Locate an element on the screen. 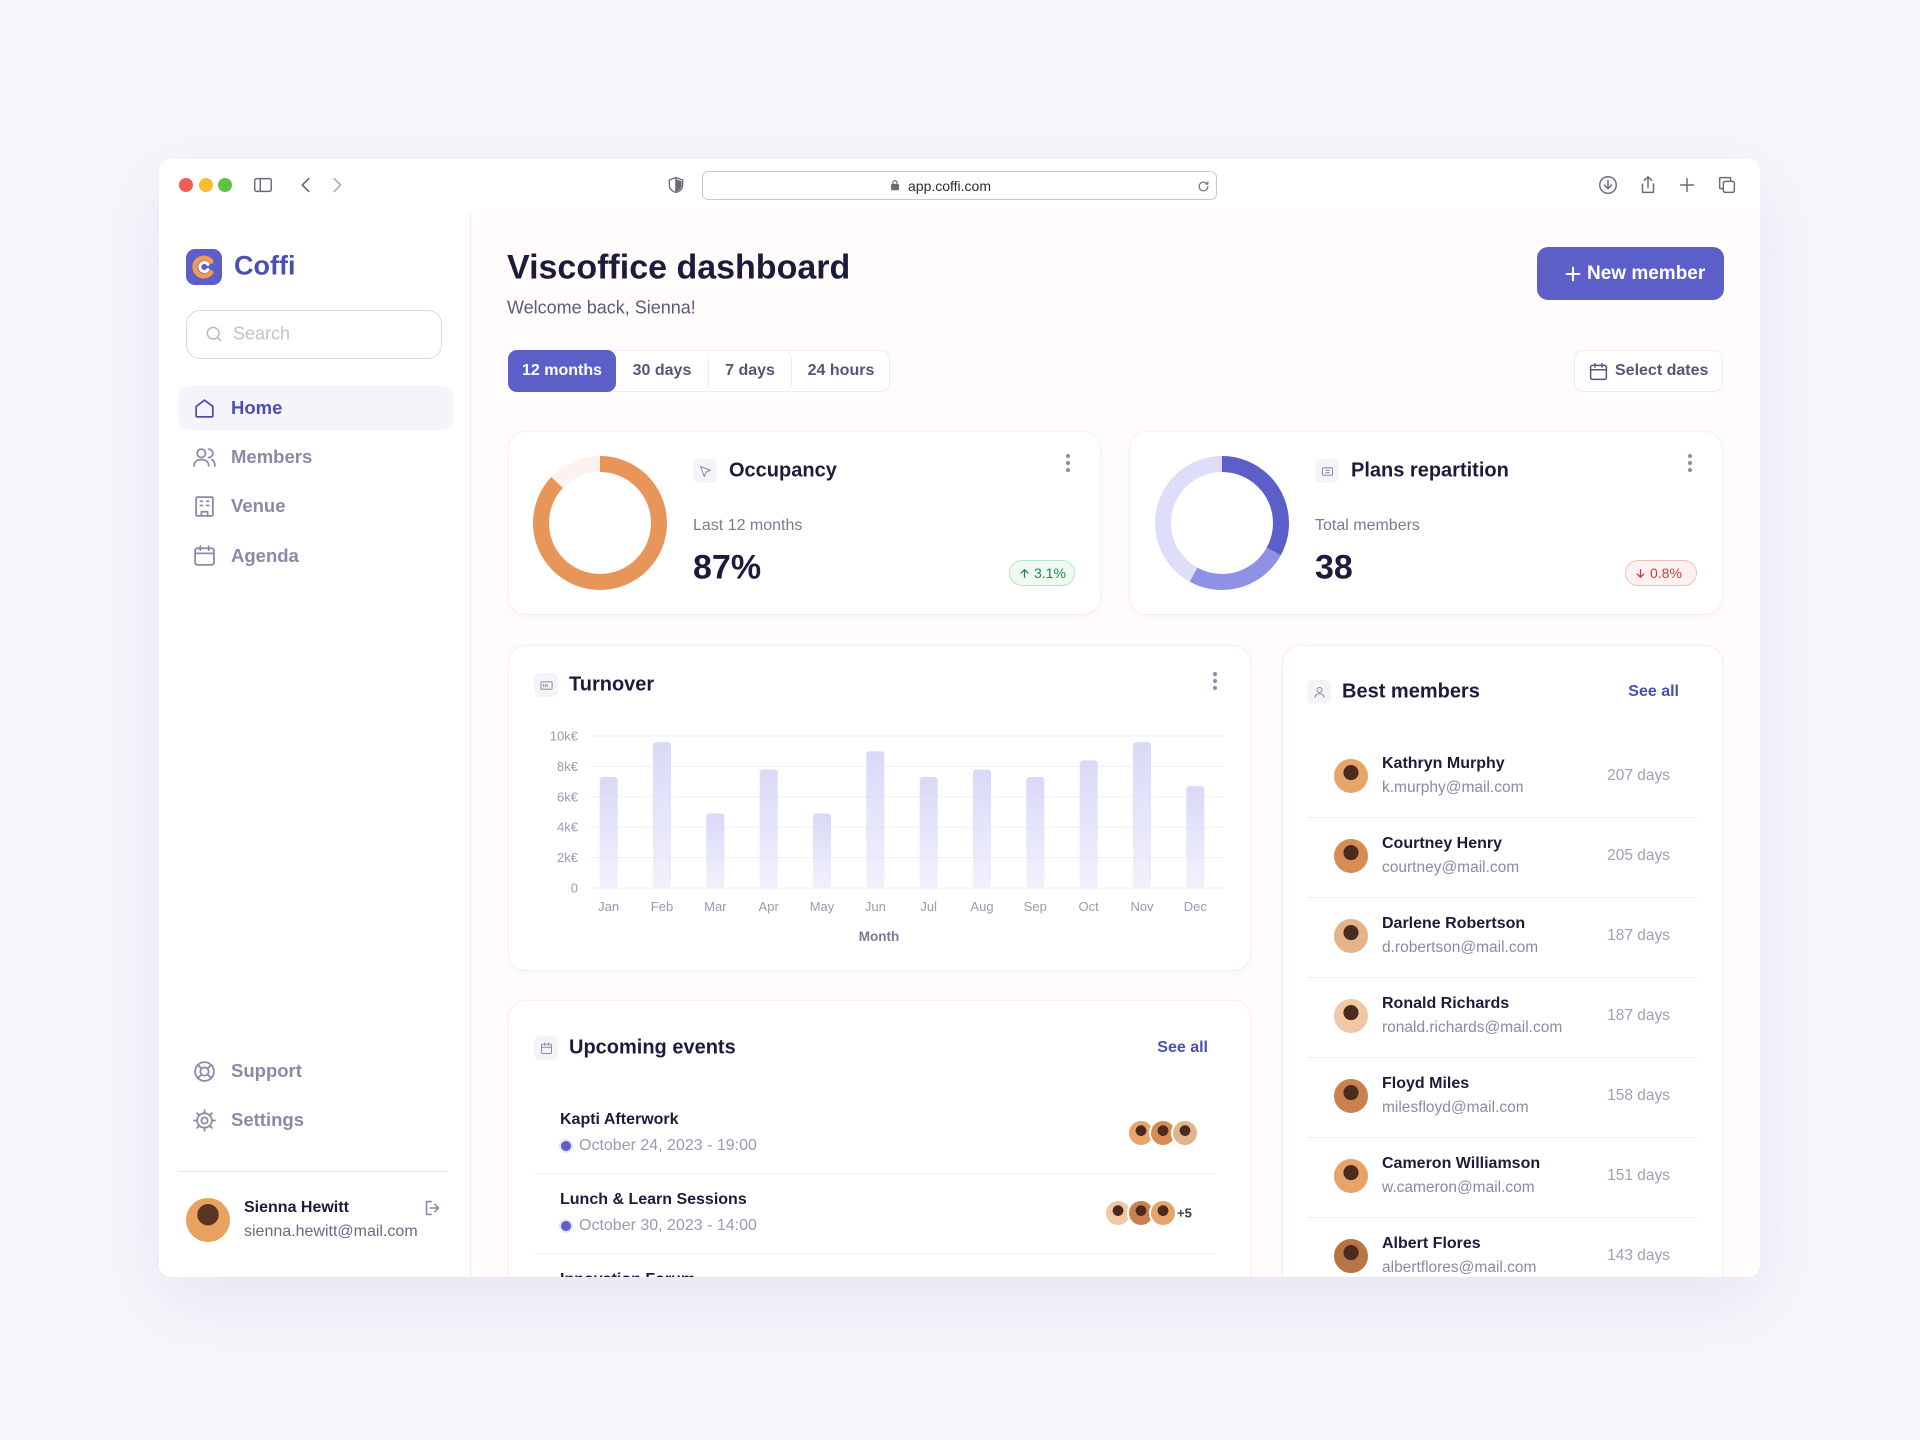 The image size is (1920, 1440). forward-button is located at coordinates (337, 185).